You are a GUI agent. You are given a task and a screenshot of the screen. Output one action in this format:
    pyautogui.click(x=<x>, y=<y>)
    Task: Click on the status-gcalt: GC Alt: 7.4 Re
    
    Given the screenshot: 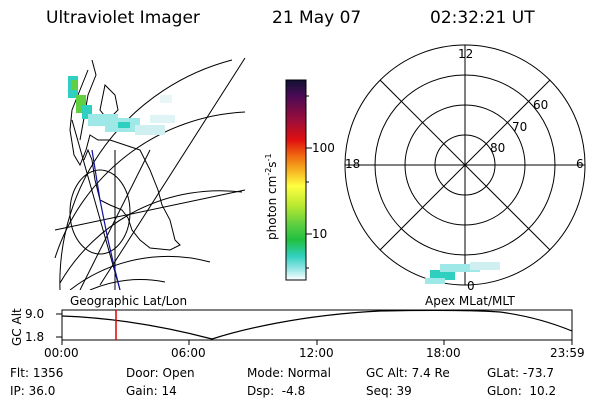 What is the action you would take?
    pyautogui.click(x=408, y=373)
    